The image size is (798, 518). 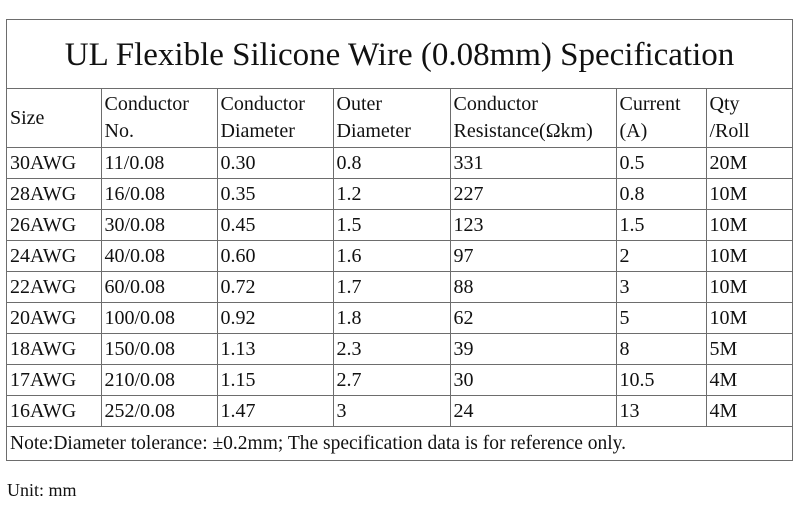 I want to click on cell-current: 10.5, so click(x=661, y=380).